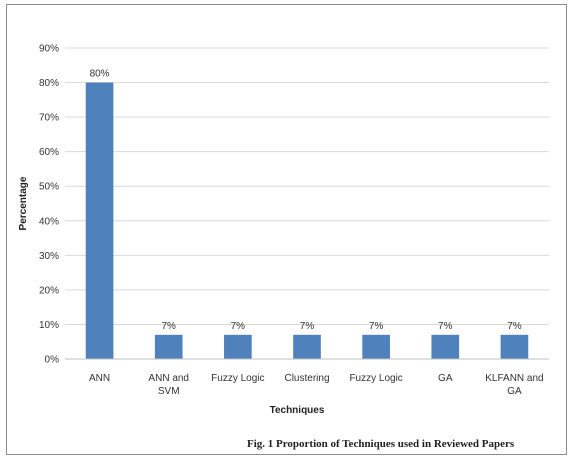  I want to click on y-tick-label: 90%, so click(49, 49).